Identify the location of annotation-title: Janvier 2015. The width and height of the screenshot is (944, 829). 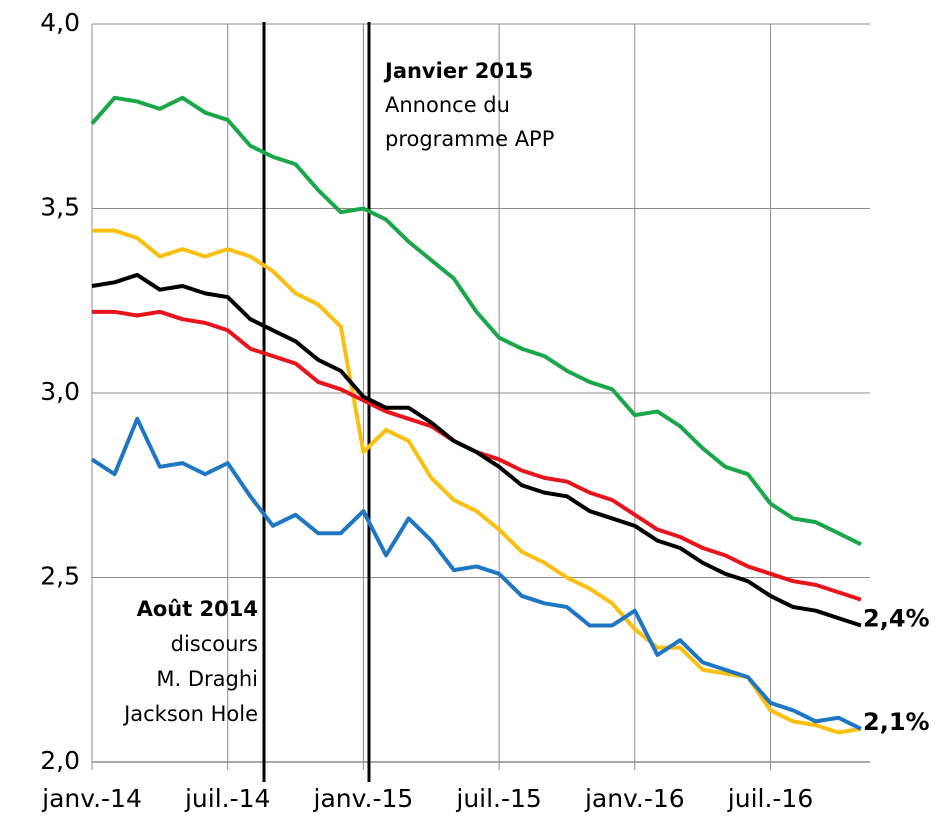
(458, 71).